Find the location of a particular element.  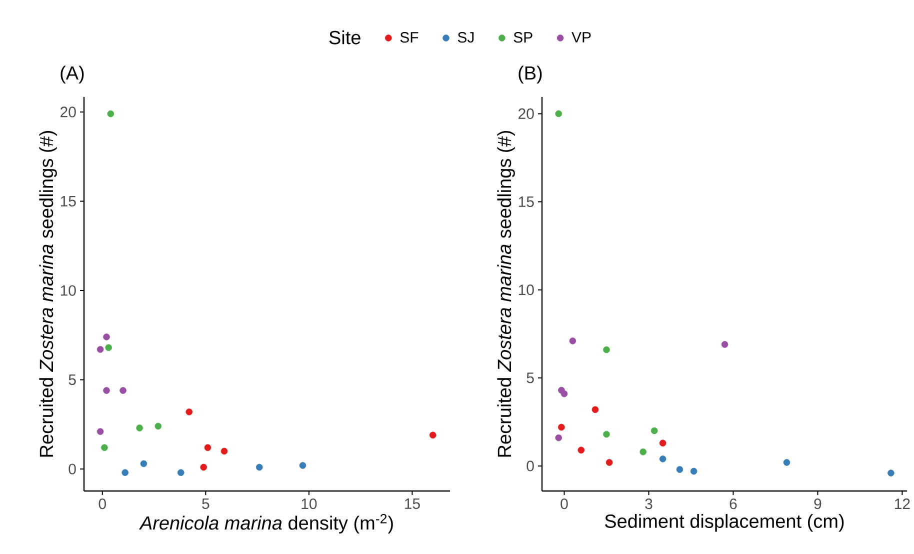

x-tick-label: 5 is located at coordinates (206, 503).